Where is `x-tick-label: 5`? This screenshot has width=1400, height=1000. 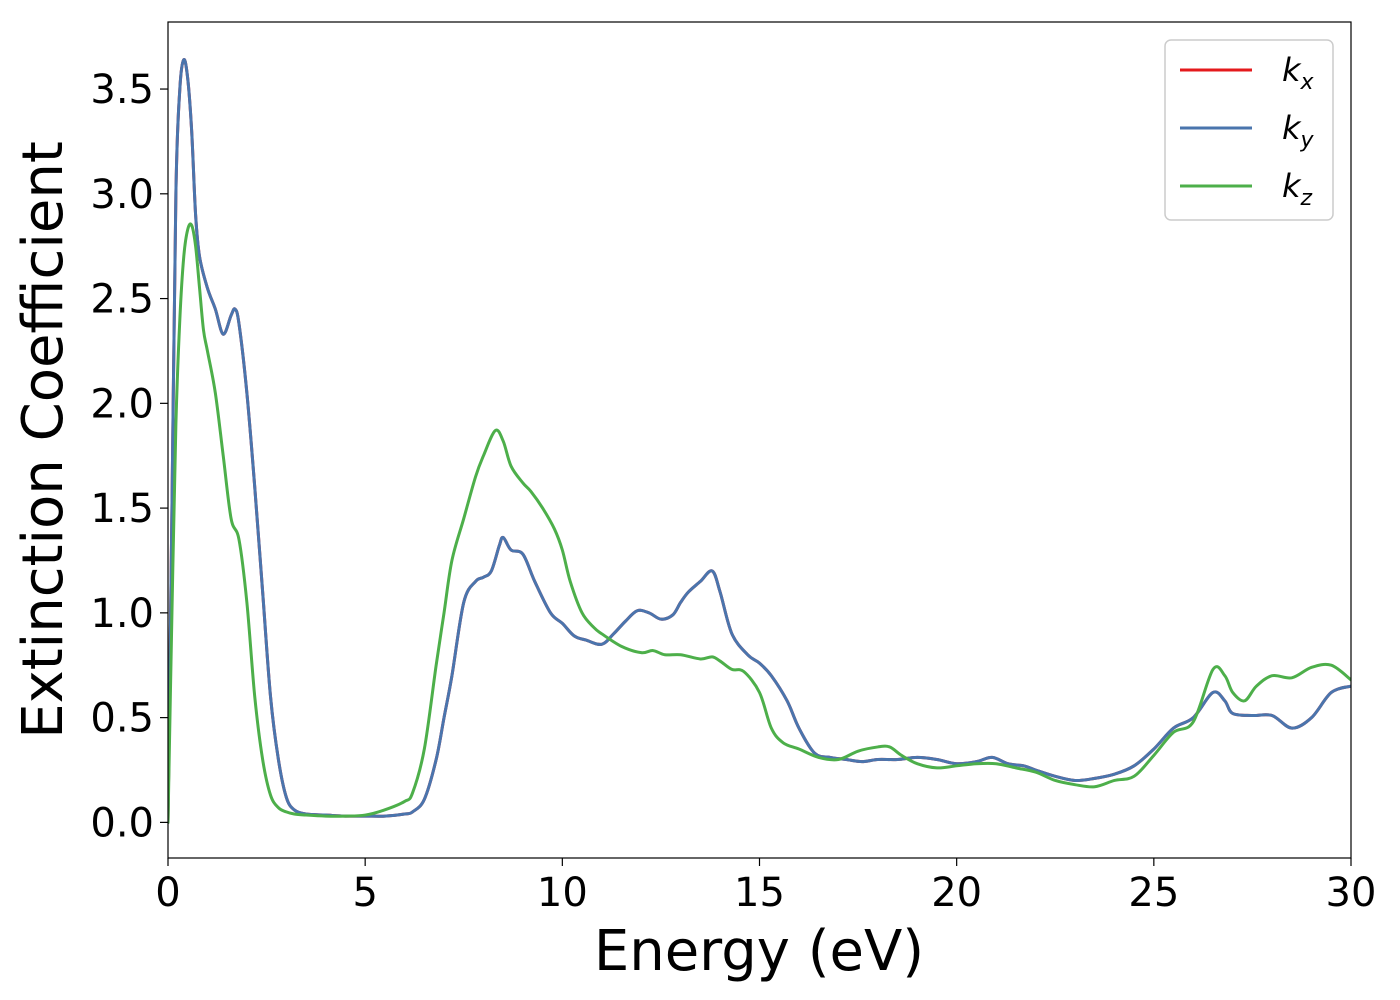 x-tick-label: 5 is located at coordinates (364, 893).